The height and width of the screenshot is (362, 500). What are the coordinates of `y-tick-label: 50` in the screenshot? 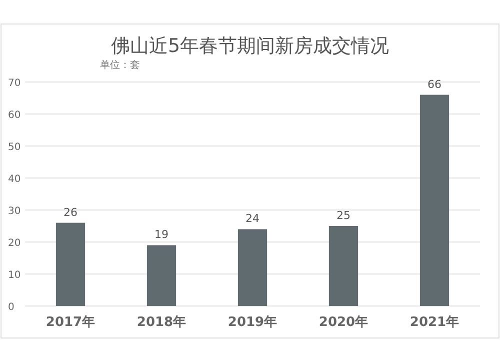 It's located at (14, 147).